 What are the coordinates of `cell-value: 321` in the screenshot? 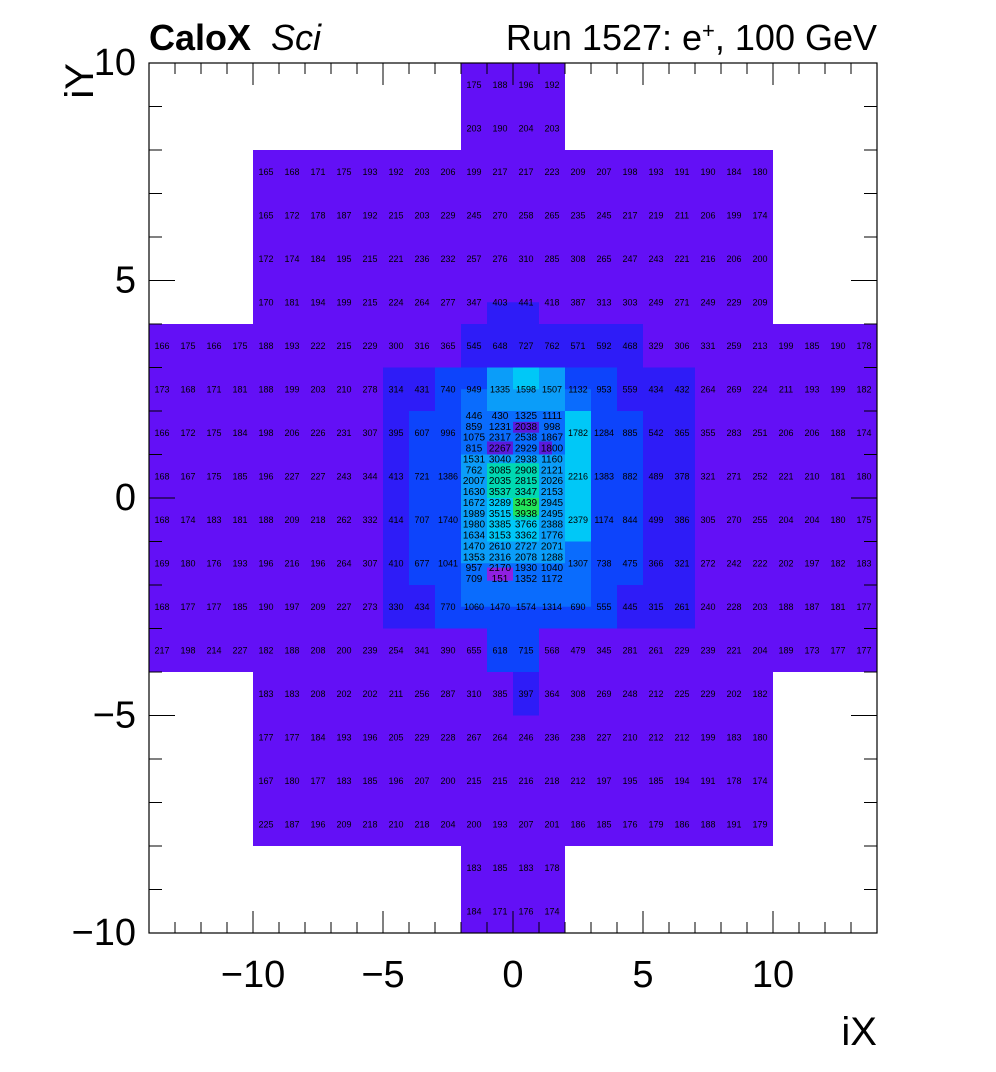 It's located at (681, 563).